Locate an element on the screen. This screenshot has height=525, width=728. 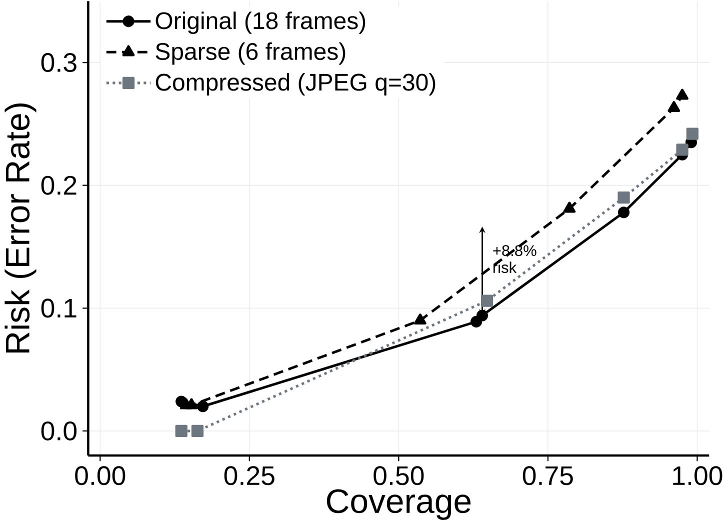
x-tick-label: 0.00 is located at coordinates (100, 476).